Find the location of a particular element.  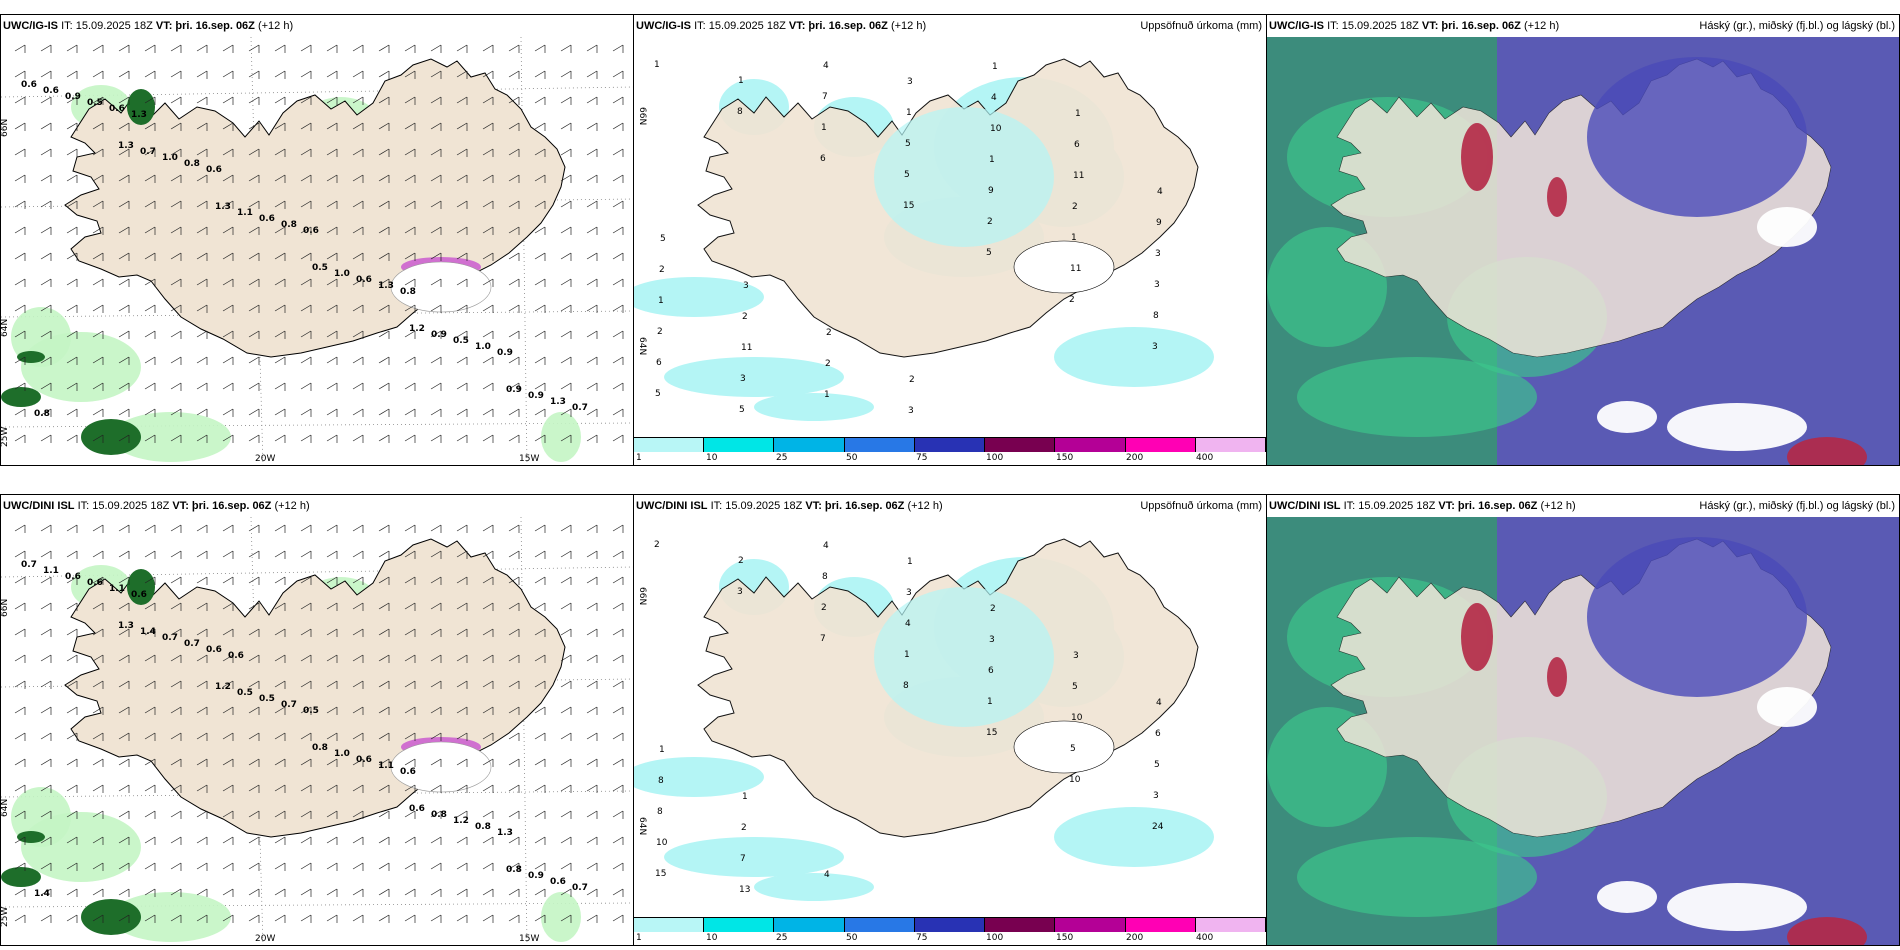

precip-value-label: 2 is located at coordinates (912, 380).